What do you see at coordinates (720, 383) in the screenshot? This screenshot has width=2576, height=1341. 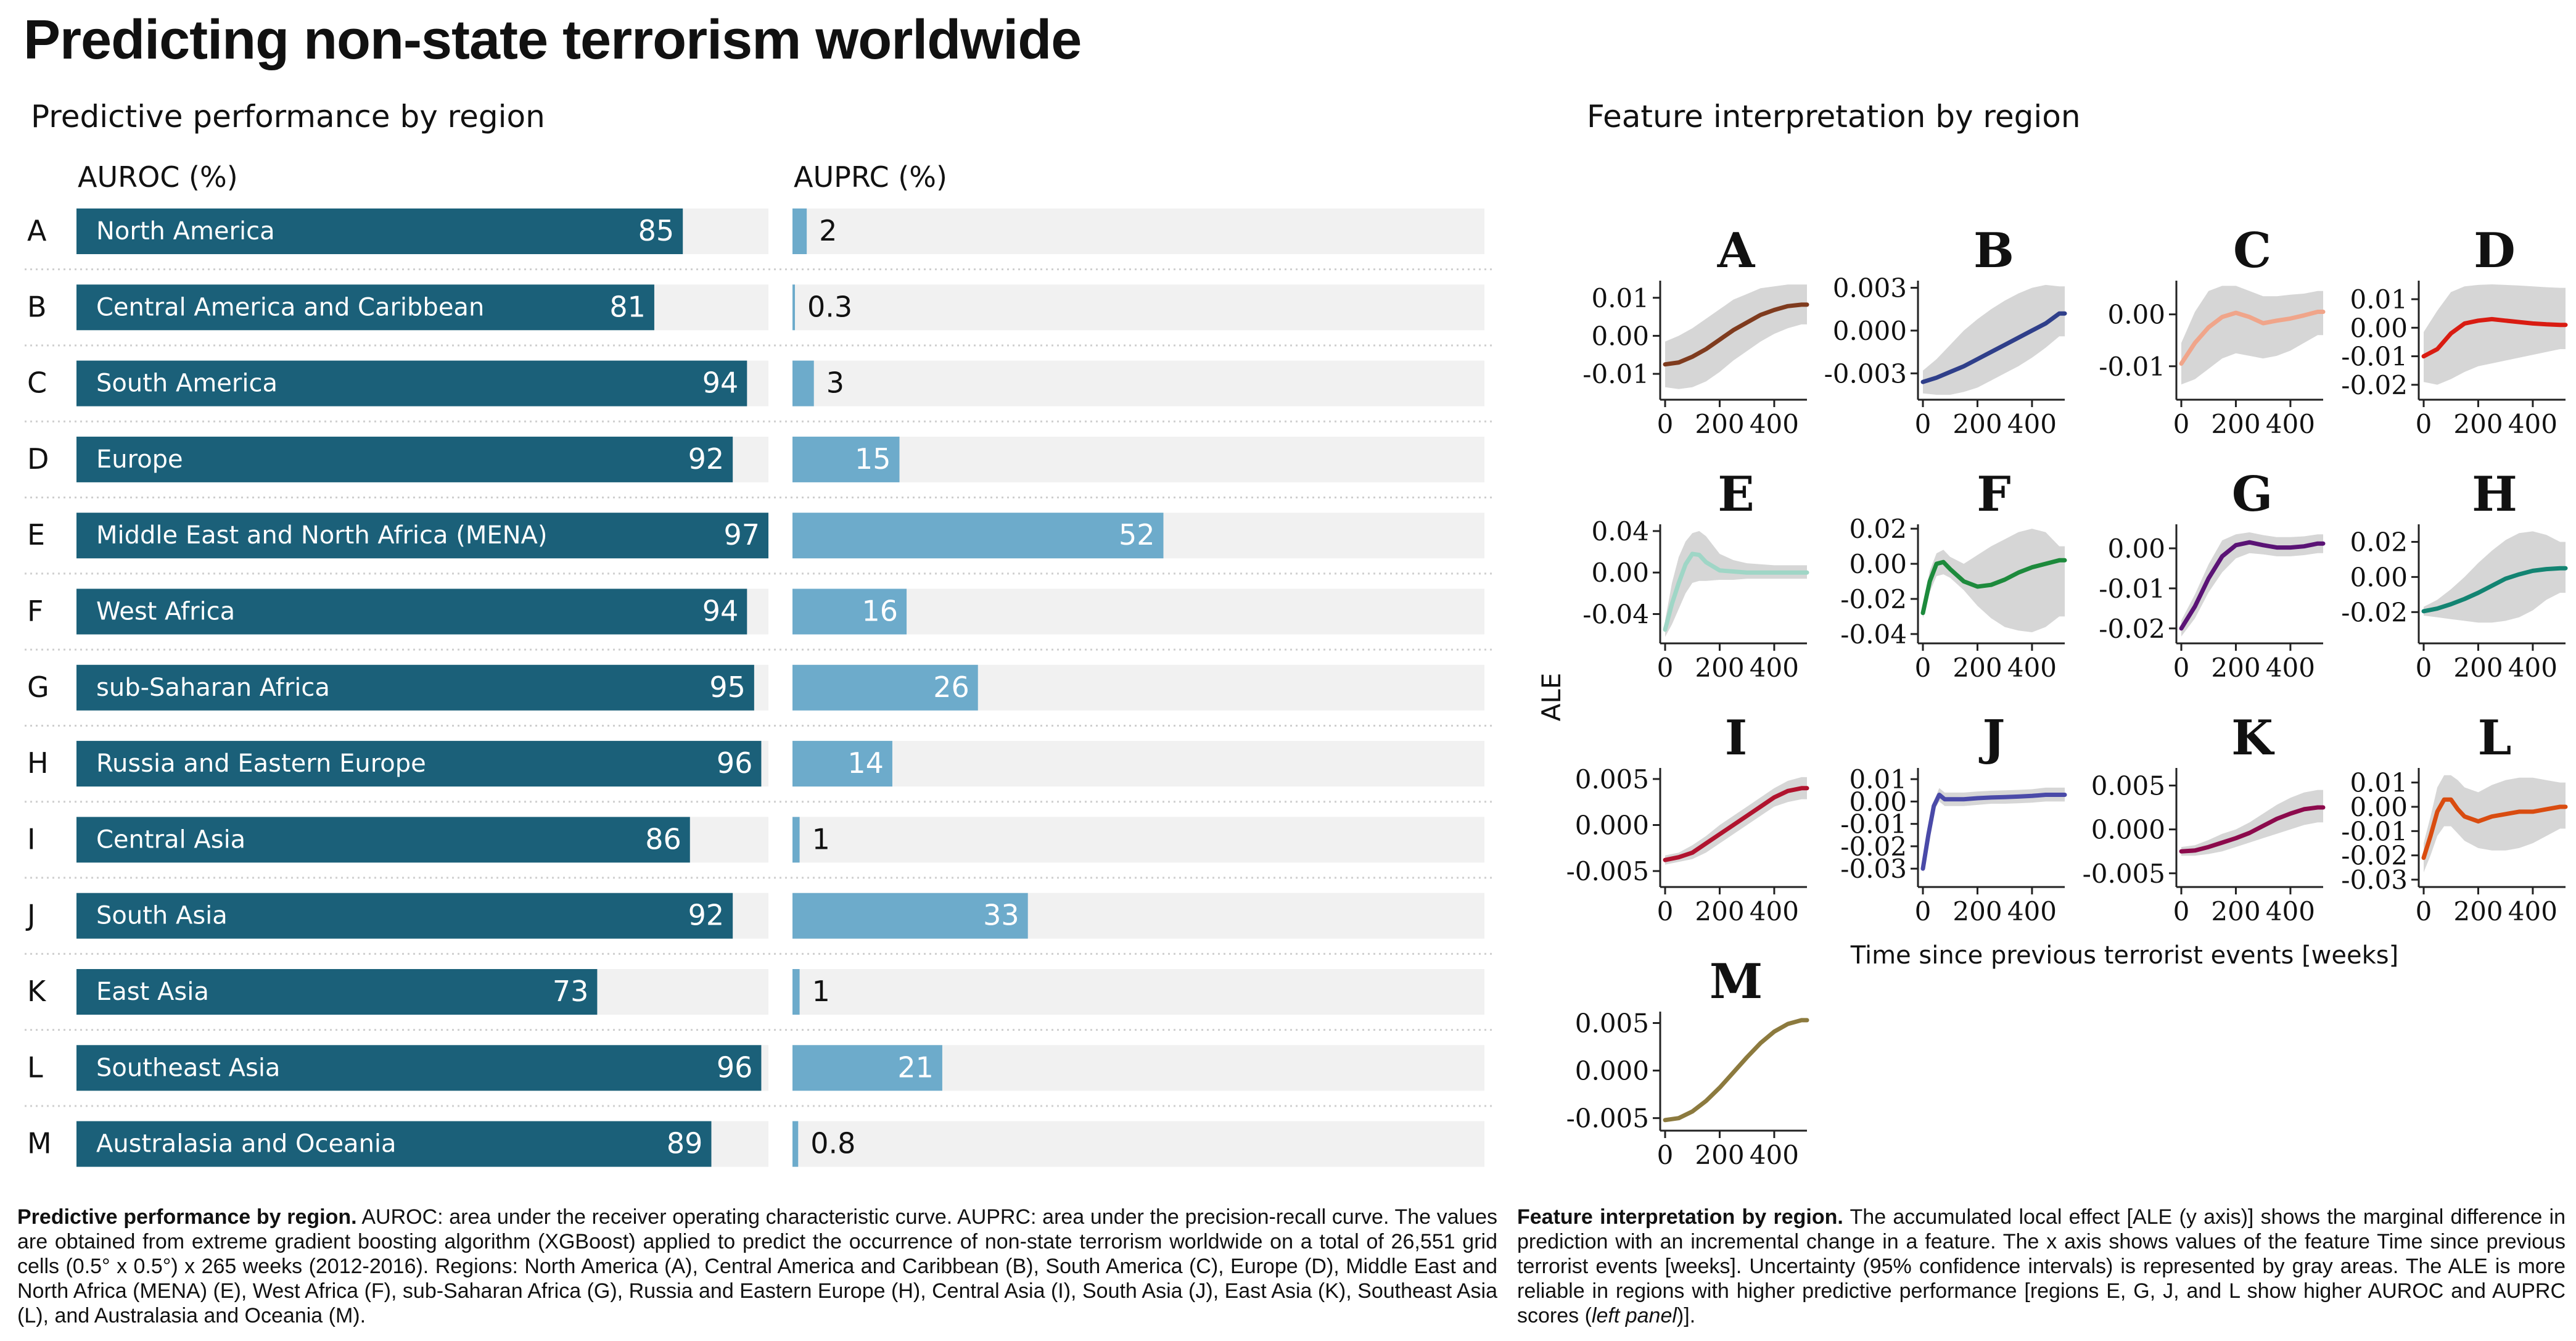 I see `auroc-value: 94` at bounding box center [720, 383].